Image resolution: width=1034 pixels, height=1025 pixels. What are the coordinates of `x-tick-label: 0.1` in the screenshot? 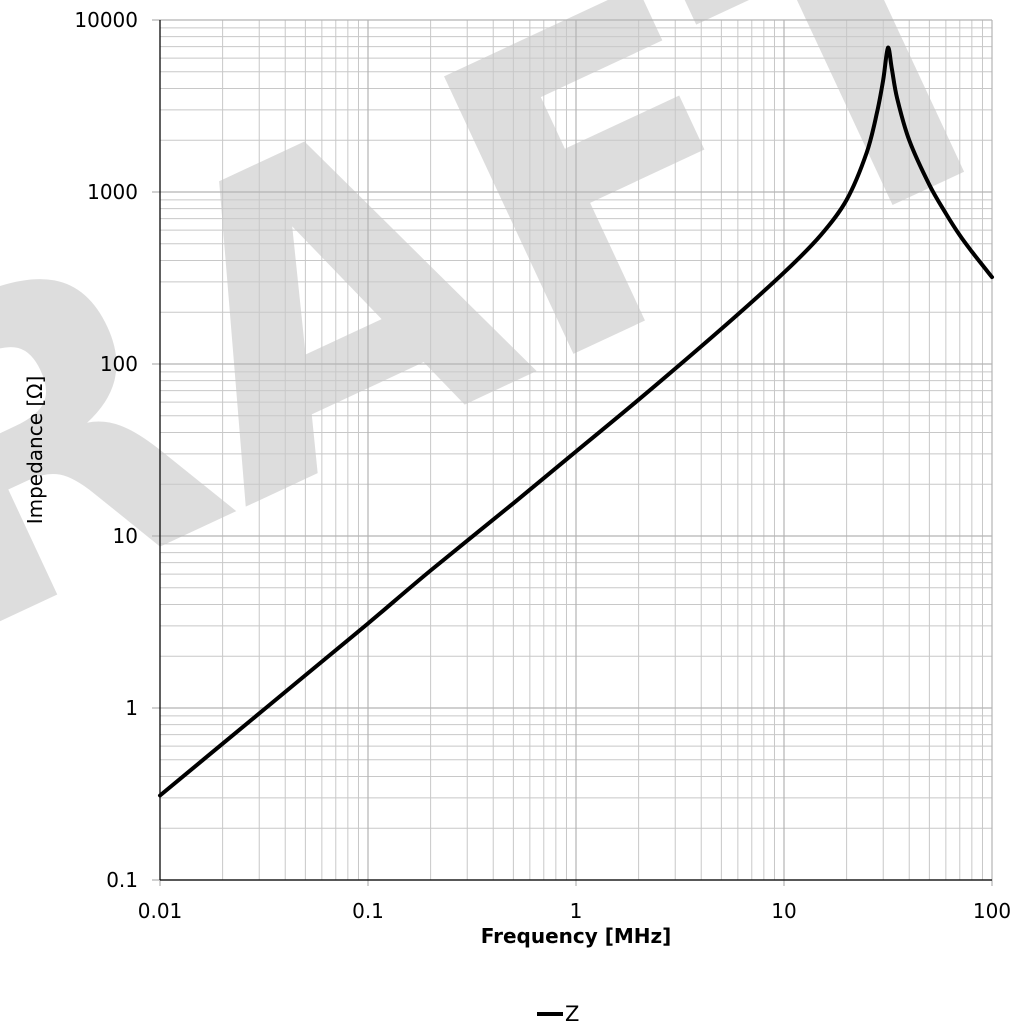 It's located at (368, 911).